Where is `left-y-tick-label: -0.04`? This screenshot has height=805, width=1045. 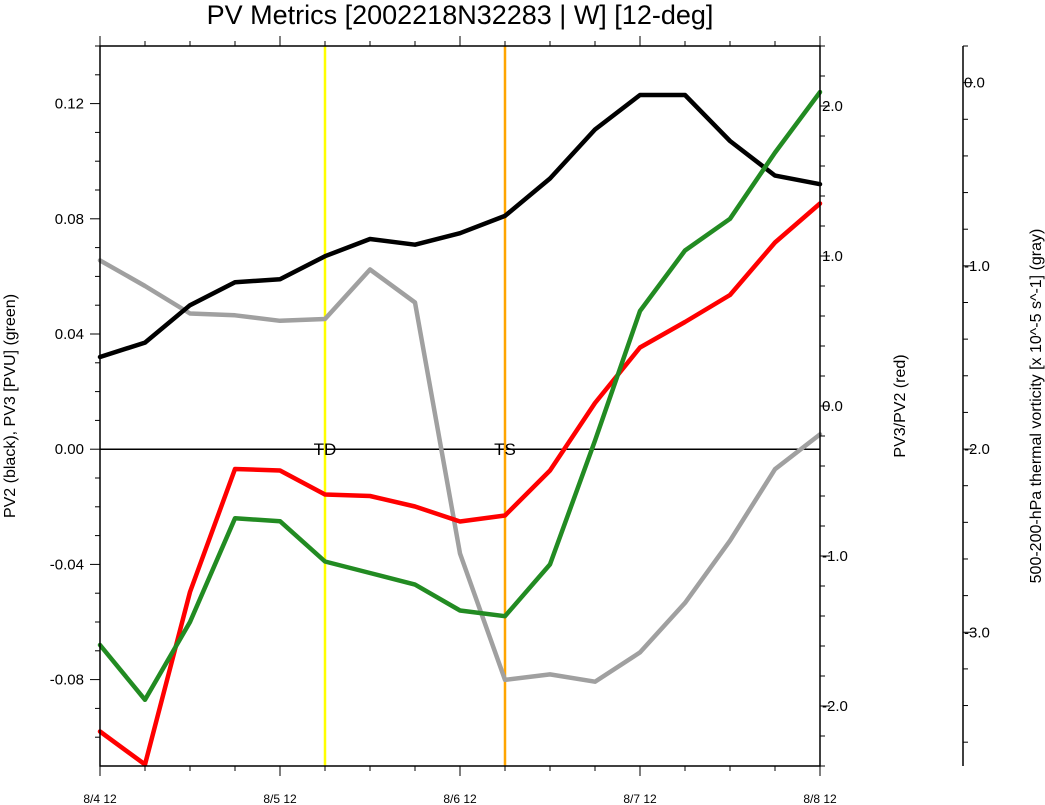 left-y-tick-label: -0.04 is located at coordinates (67, 564).